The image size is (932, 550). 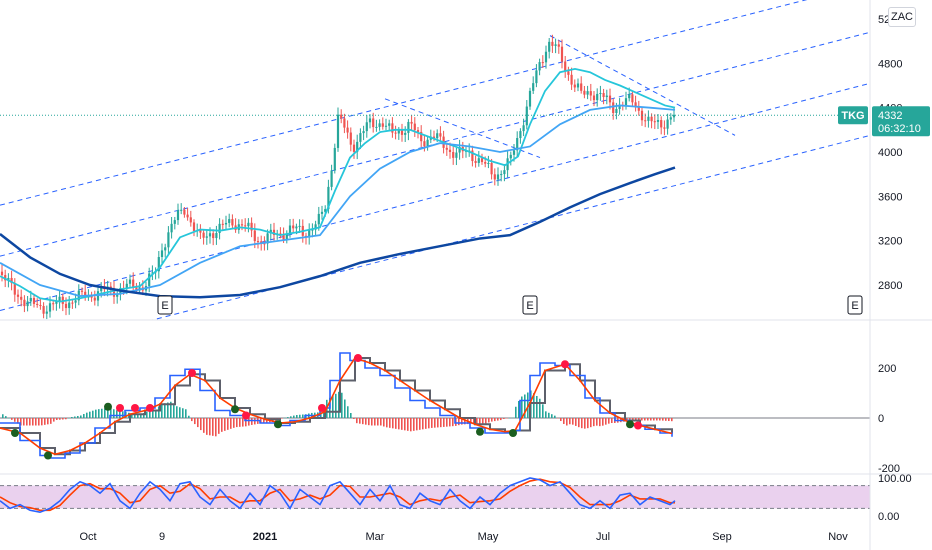 I want to click on earnings-marker-box, so click(x=165, y=305).